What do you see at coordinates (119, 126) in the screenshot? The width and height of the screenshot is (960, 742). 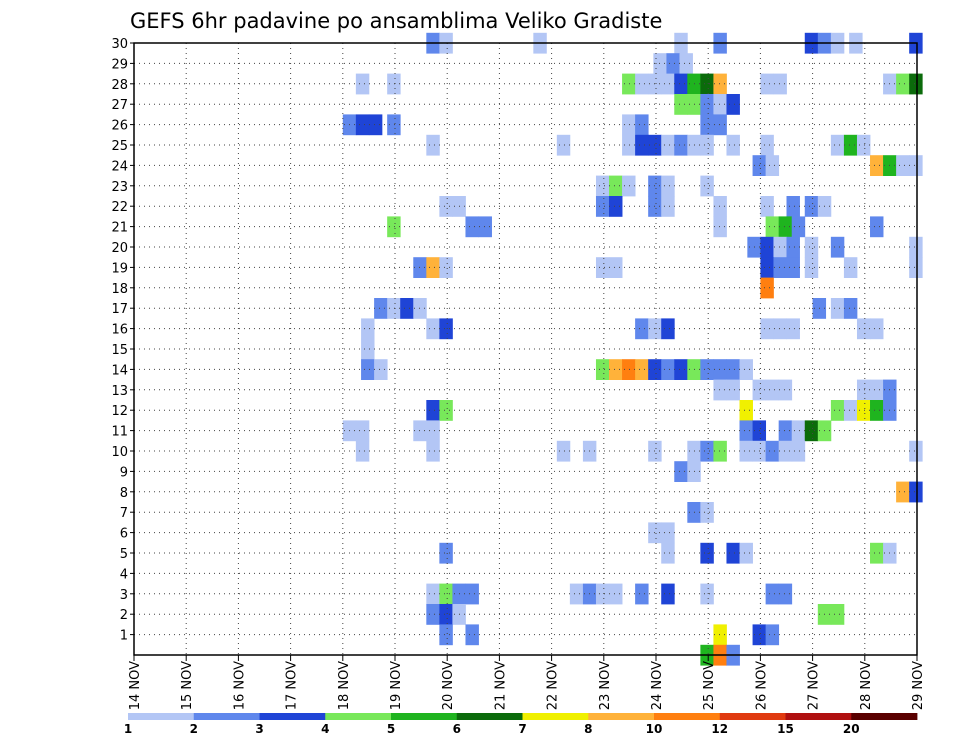 I see `y-tick-label: 26` at bounding box center [119, 126].